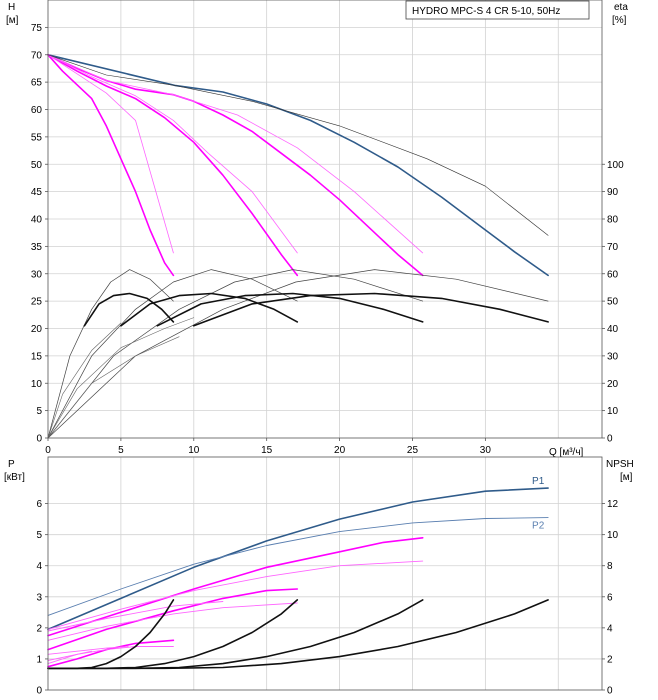 The height and width of the screenshot is (700, 658). Describe the element at coordinates (39, 535) in the screenshot. I see `bottom-left-tick-label: 5` at that location.